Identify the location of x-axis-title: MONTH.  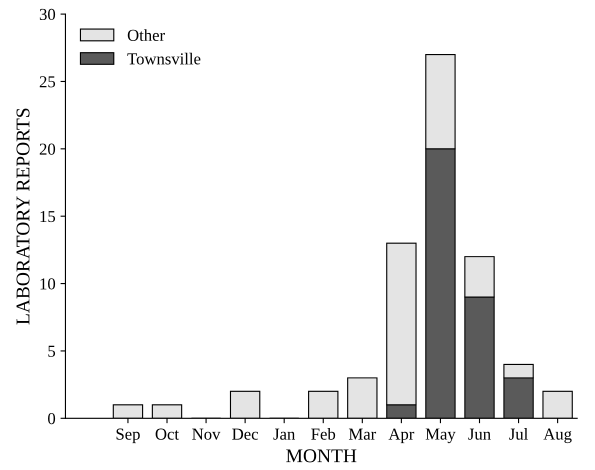
(321, 455).